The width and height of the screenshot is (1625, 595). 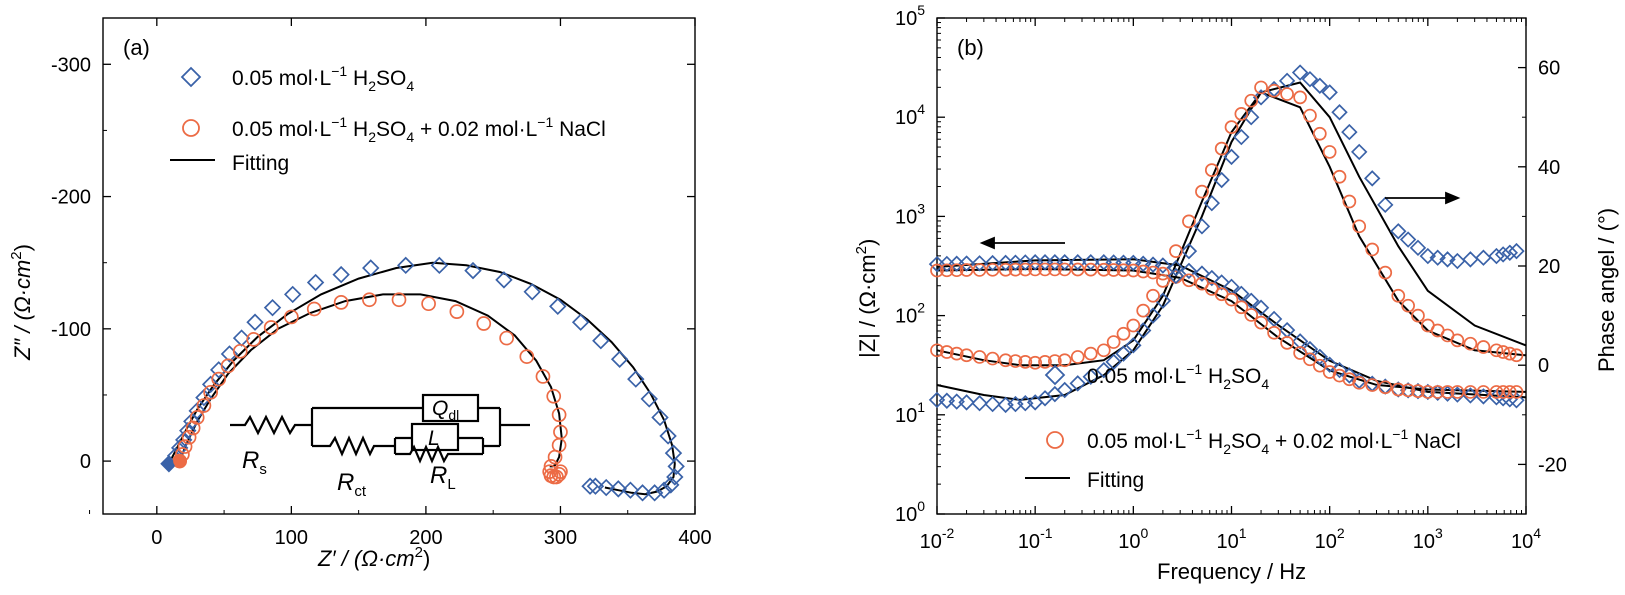 What do you see at coordinates (191, 128) in the screenshot?
I see `legend-a-circle-marker` at bounding box center [191, 128].